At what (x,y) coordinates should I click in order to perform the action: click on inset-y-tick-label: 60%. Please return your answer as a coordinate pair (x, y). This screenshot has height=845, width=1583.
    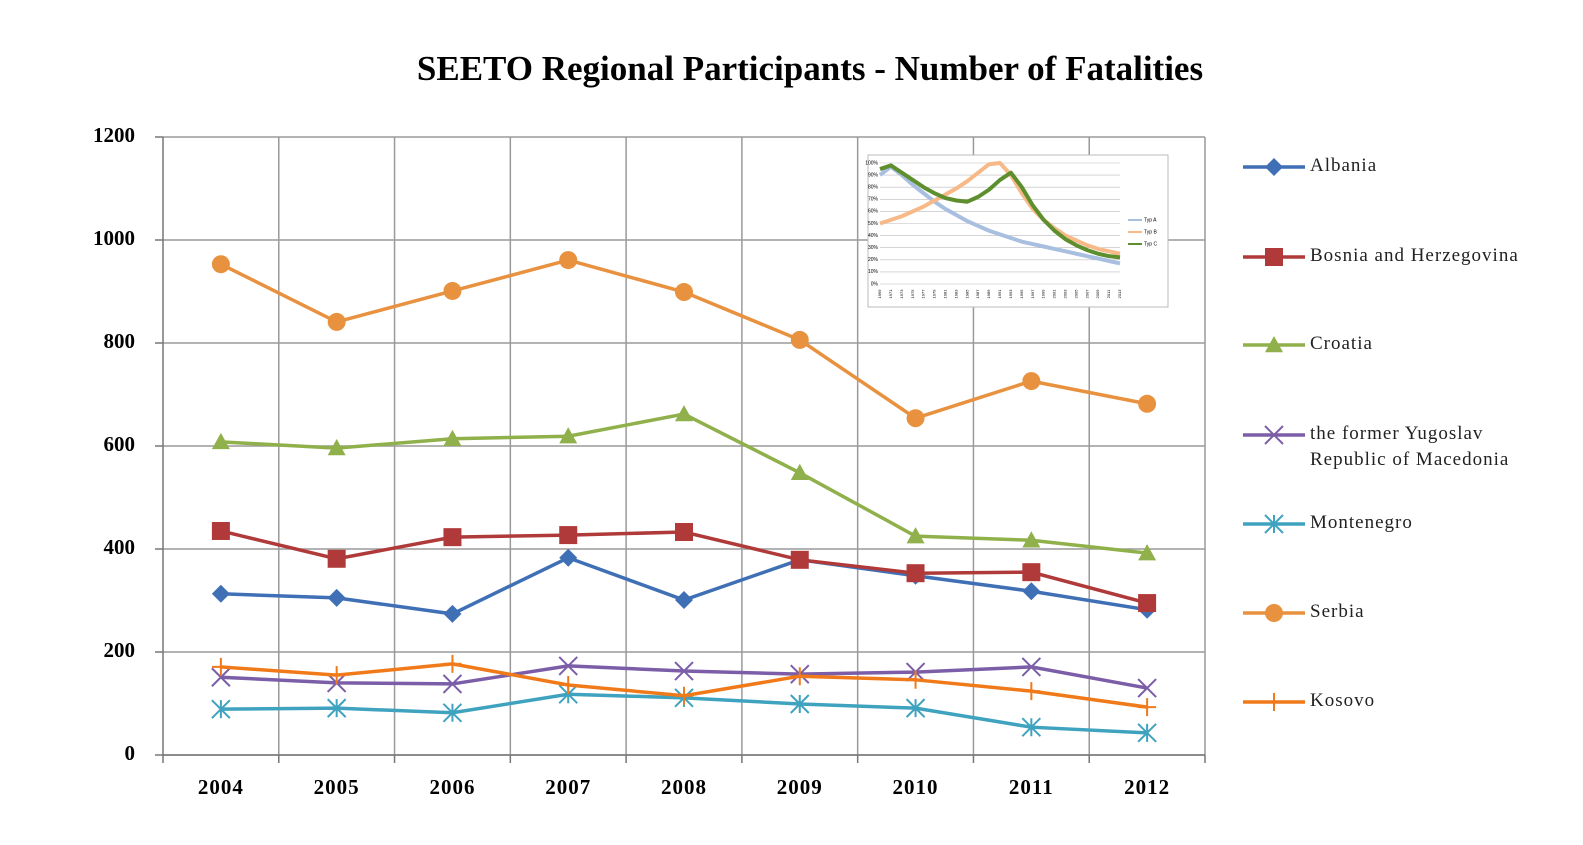
    Looking at the image, I should click on (873, 212).